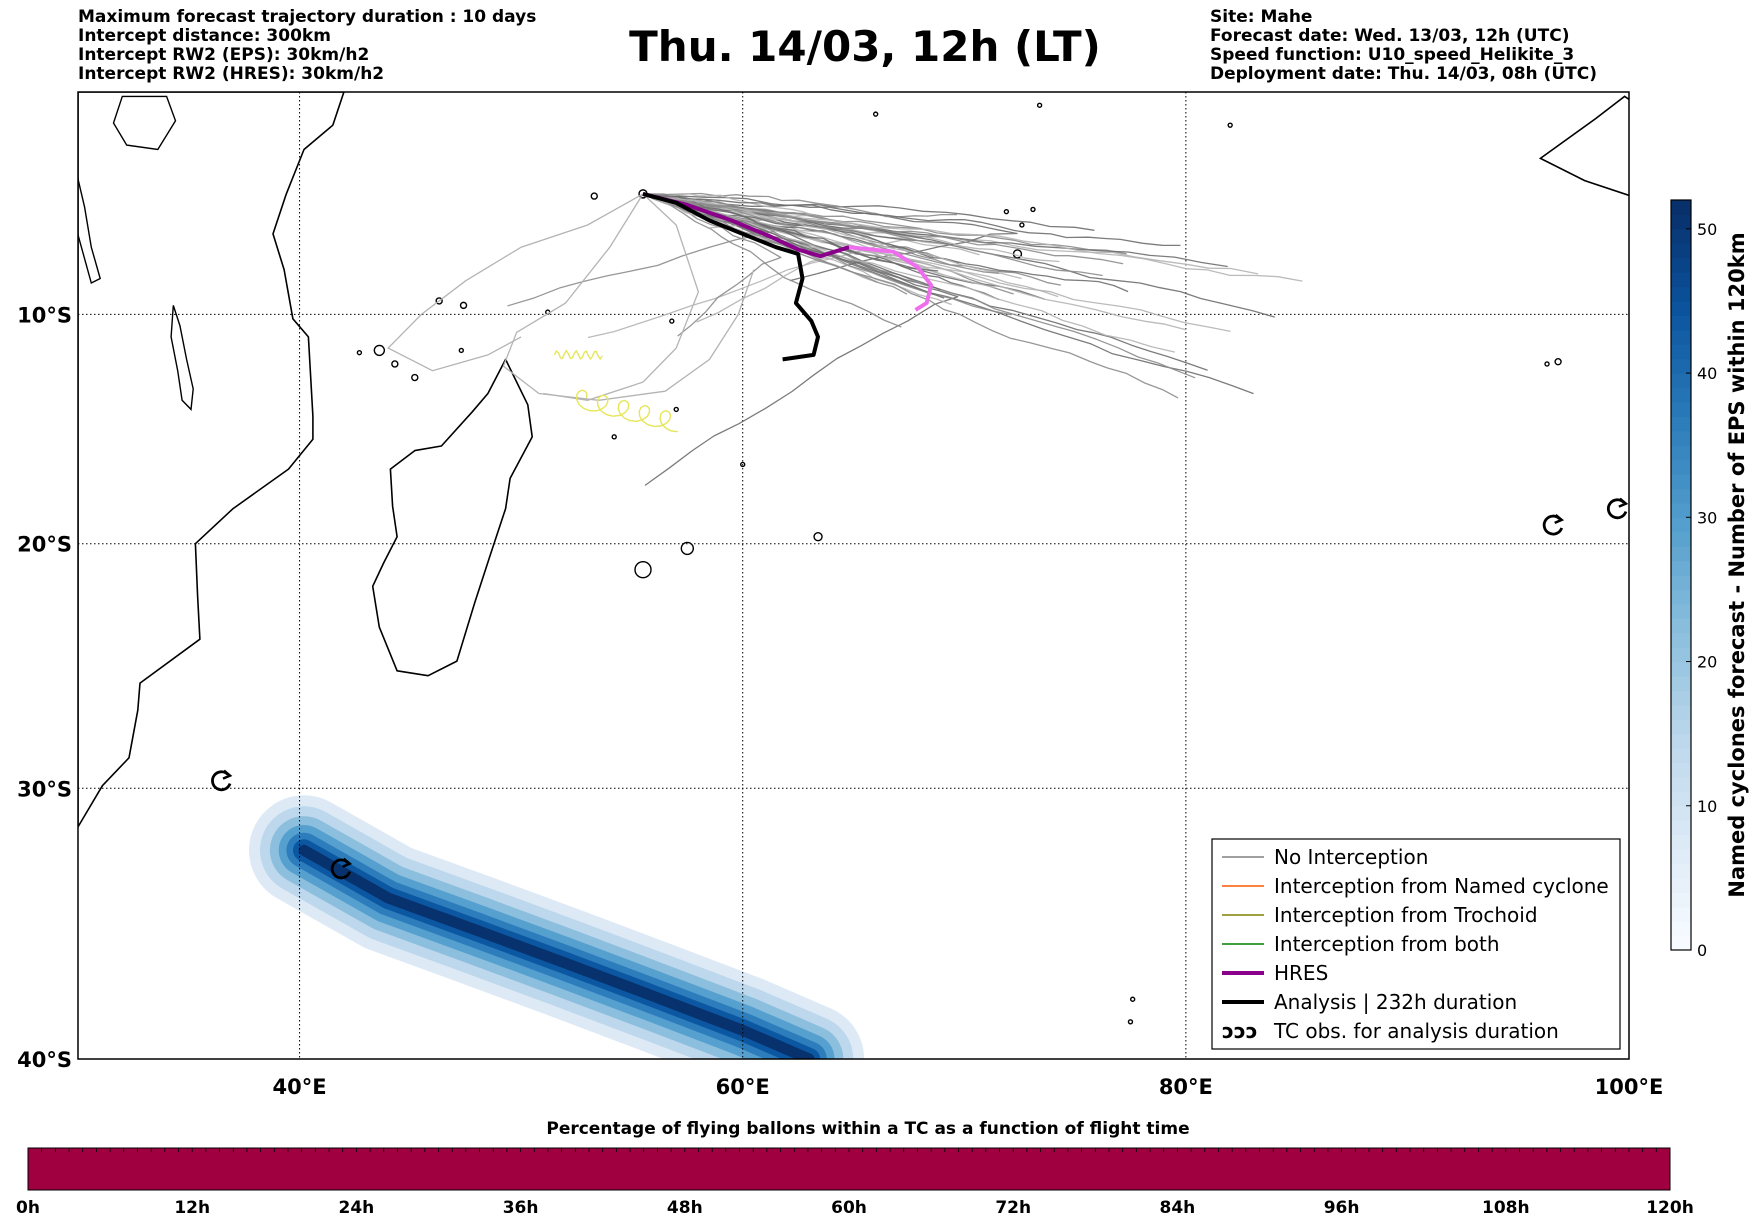  What do you see at coordinates (1707, 662) in the screenshot?
I see `colorbar-tick-label: 20` at bounding box center [1707, 662].